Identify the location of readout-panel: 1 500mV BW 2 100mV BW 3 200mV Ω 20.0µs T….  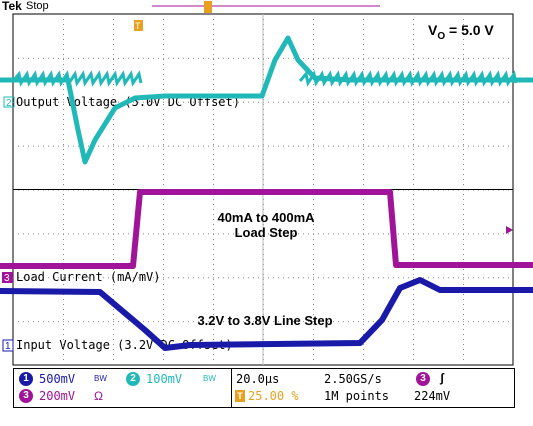
(264, 388).